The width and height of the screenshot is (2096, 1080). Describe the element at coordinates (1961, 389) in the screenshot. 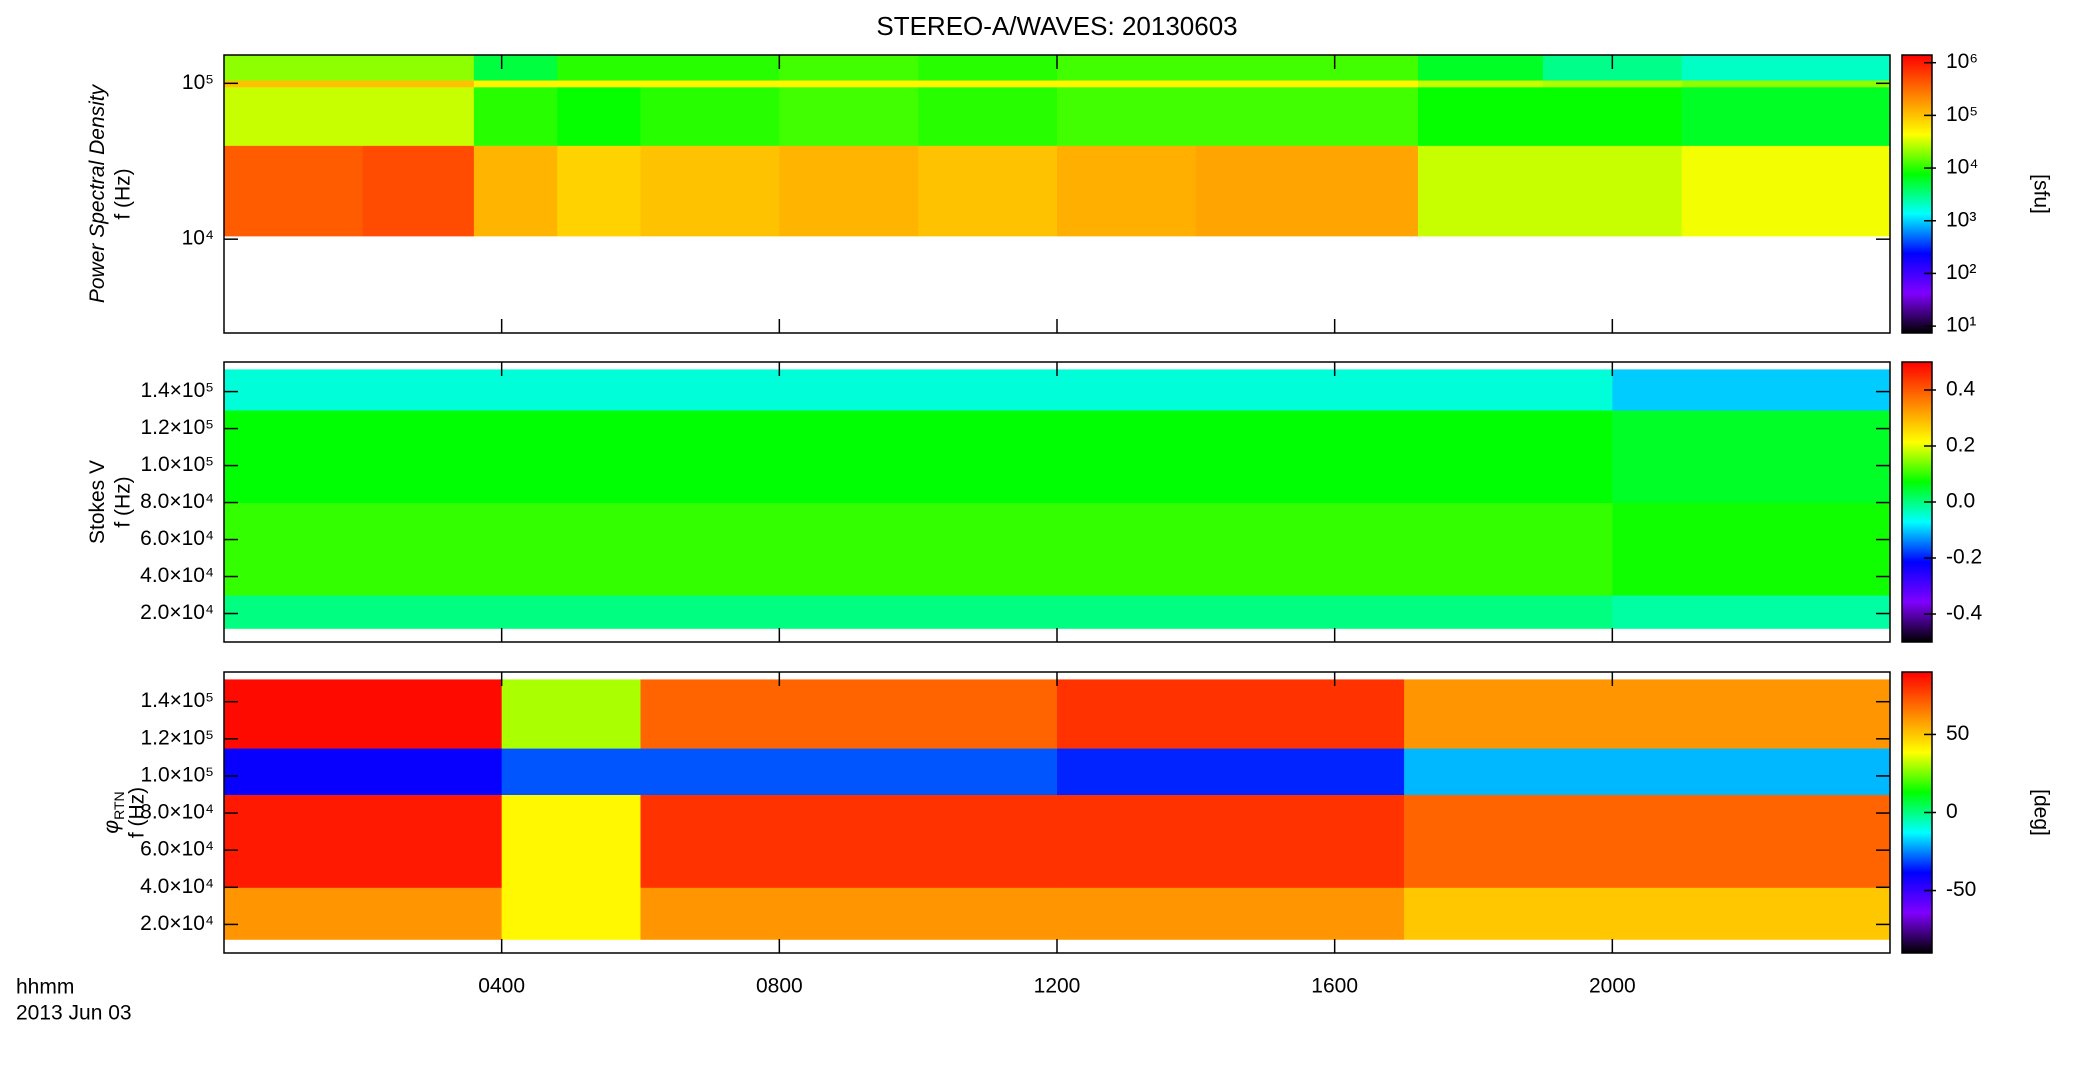

I see `colorbar-tick-label: 0.4` at that location.